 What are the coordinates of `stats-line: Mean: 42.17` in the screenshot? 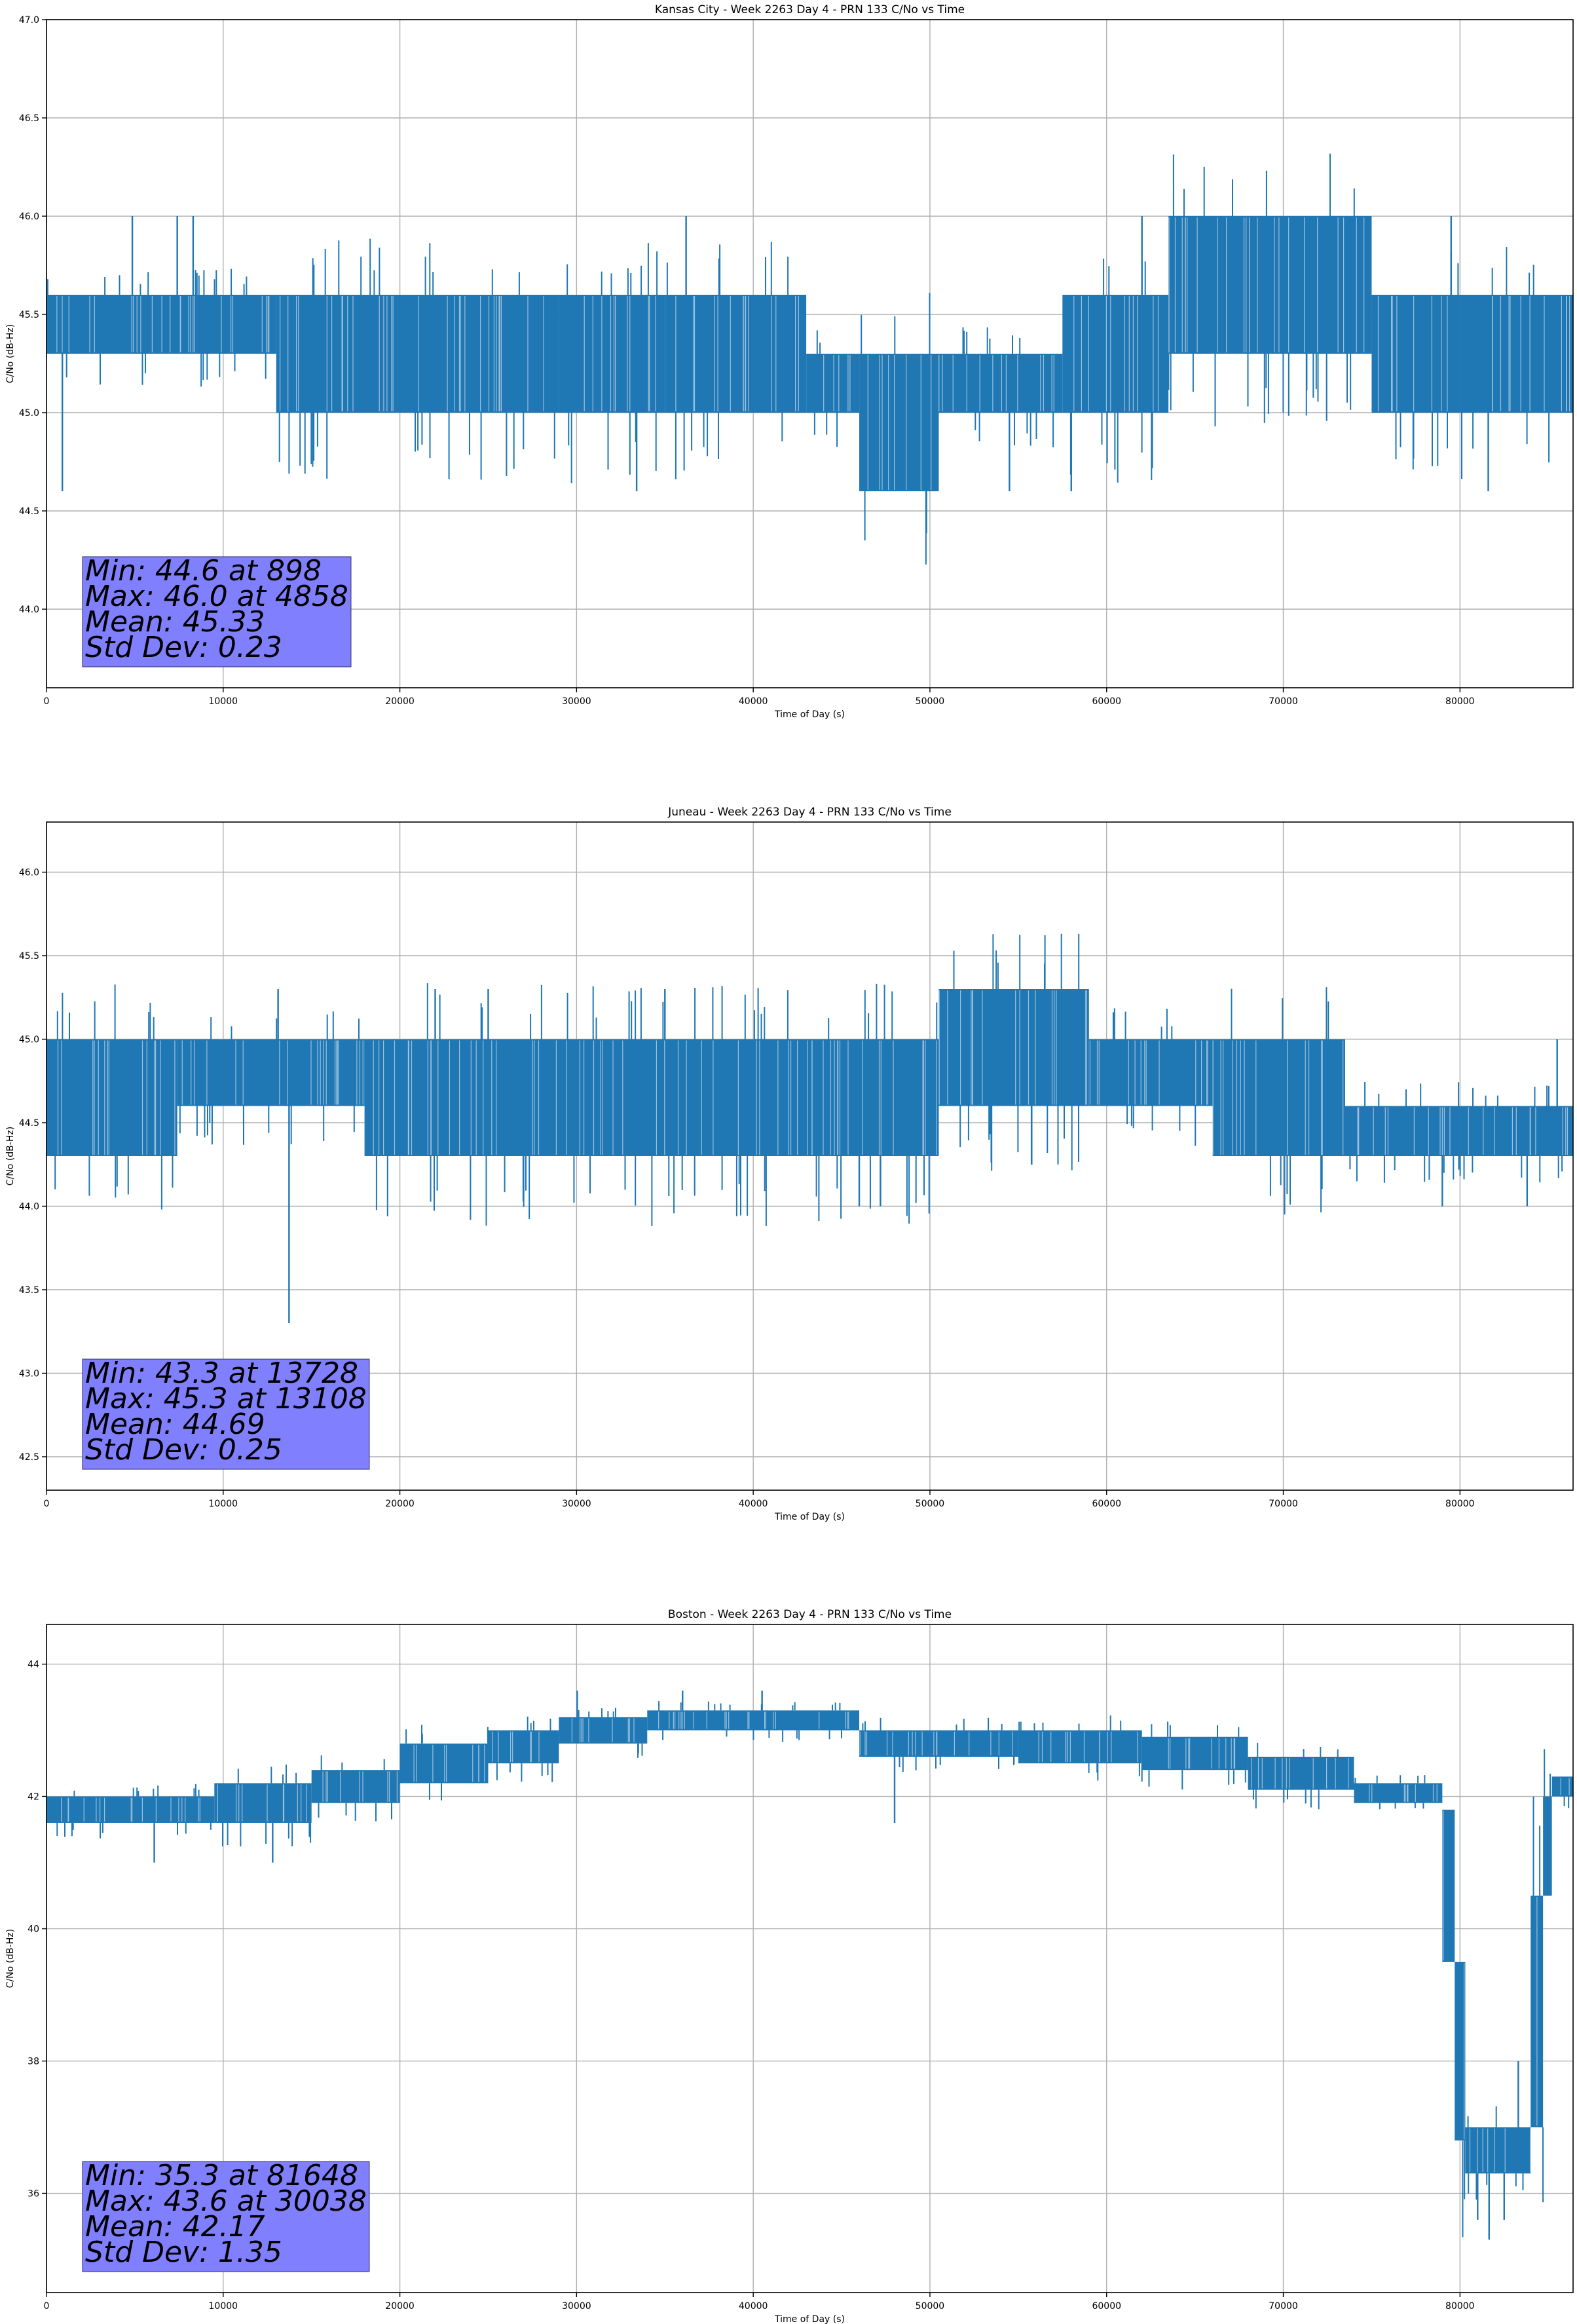 It's located at (175, 2226).